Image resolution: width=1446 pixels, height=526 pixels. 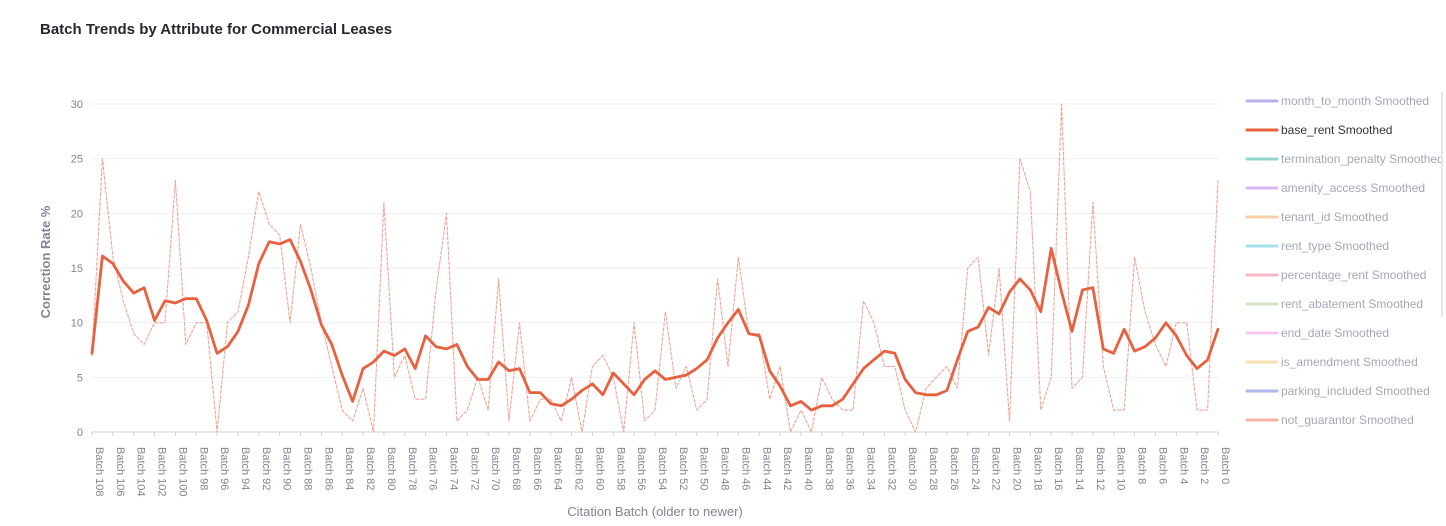 I want to click on x-tick-label: Batch 0, so click(x=1225, y=465).